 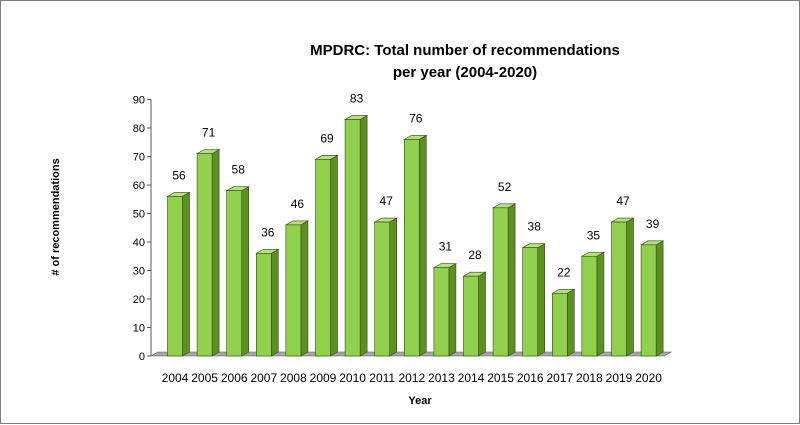 What do you see at coordinates (142, 357) in the screenshot?
I see `y-tick-label: 0` at bounding box center [142, 357].